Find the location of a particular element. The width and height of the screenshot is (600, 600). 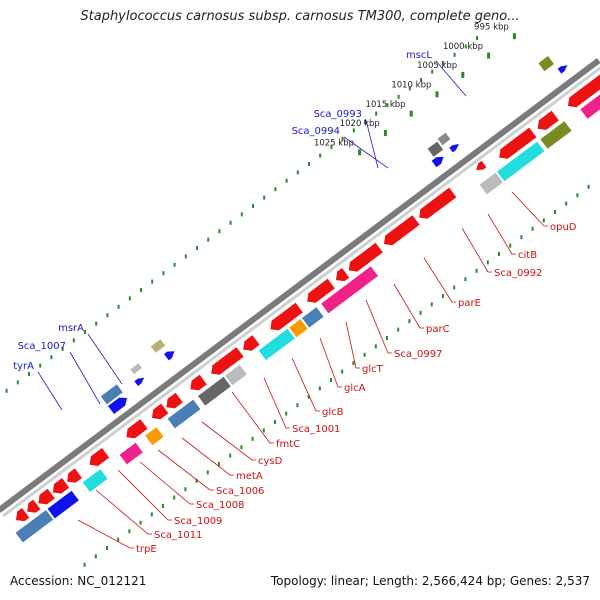

plus-gene-label: msrA is located at coordinates (71, 328).